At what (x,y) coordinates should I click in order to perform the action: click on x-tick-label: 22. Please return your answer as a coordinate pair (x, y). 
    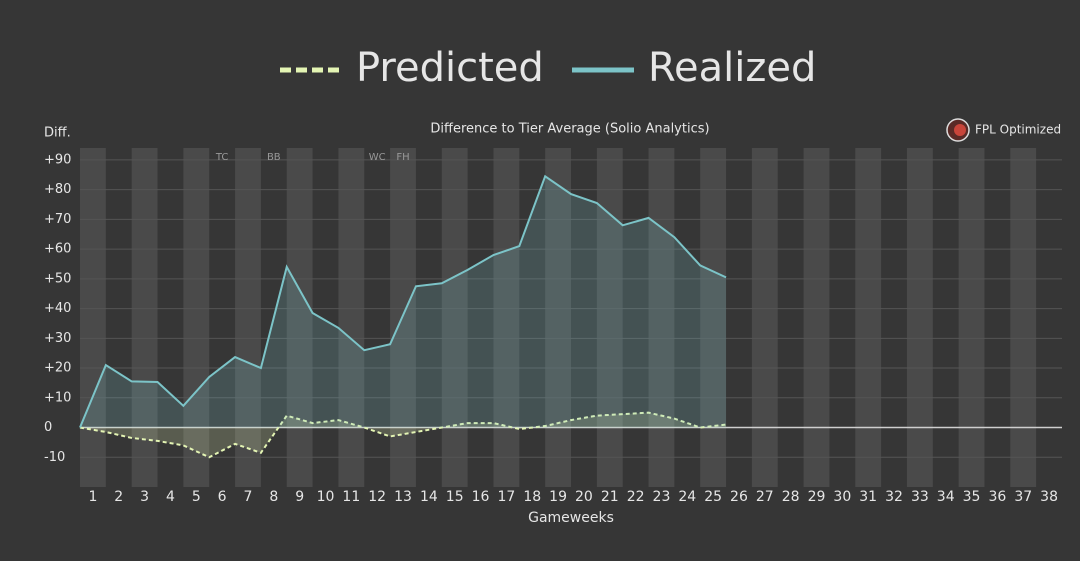
    Looking at the image, I should click on (636, 497).